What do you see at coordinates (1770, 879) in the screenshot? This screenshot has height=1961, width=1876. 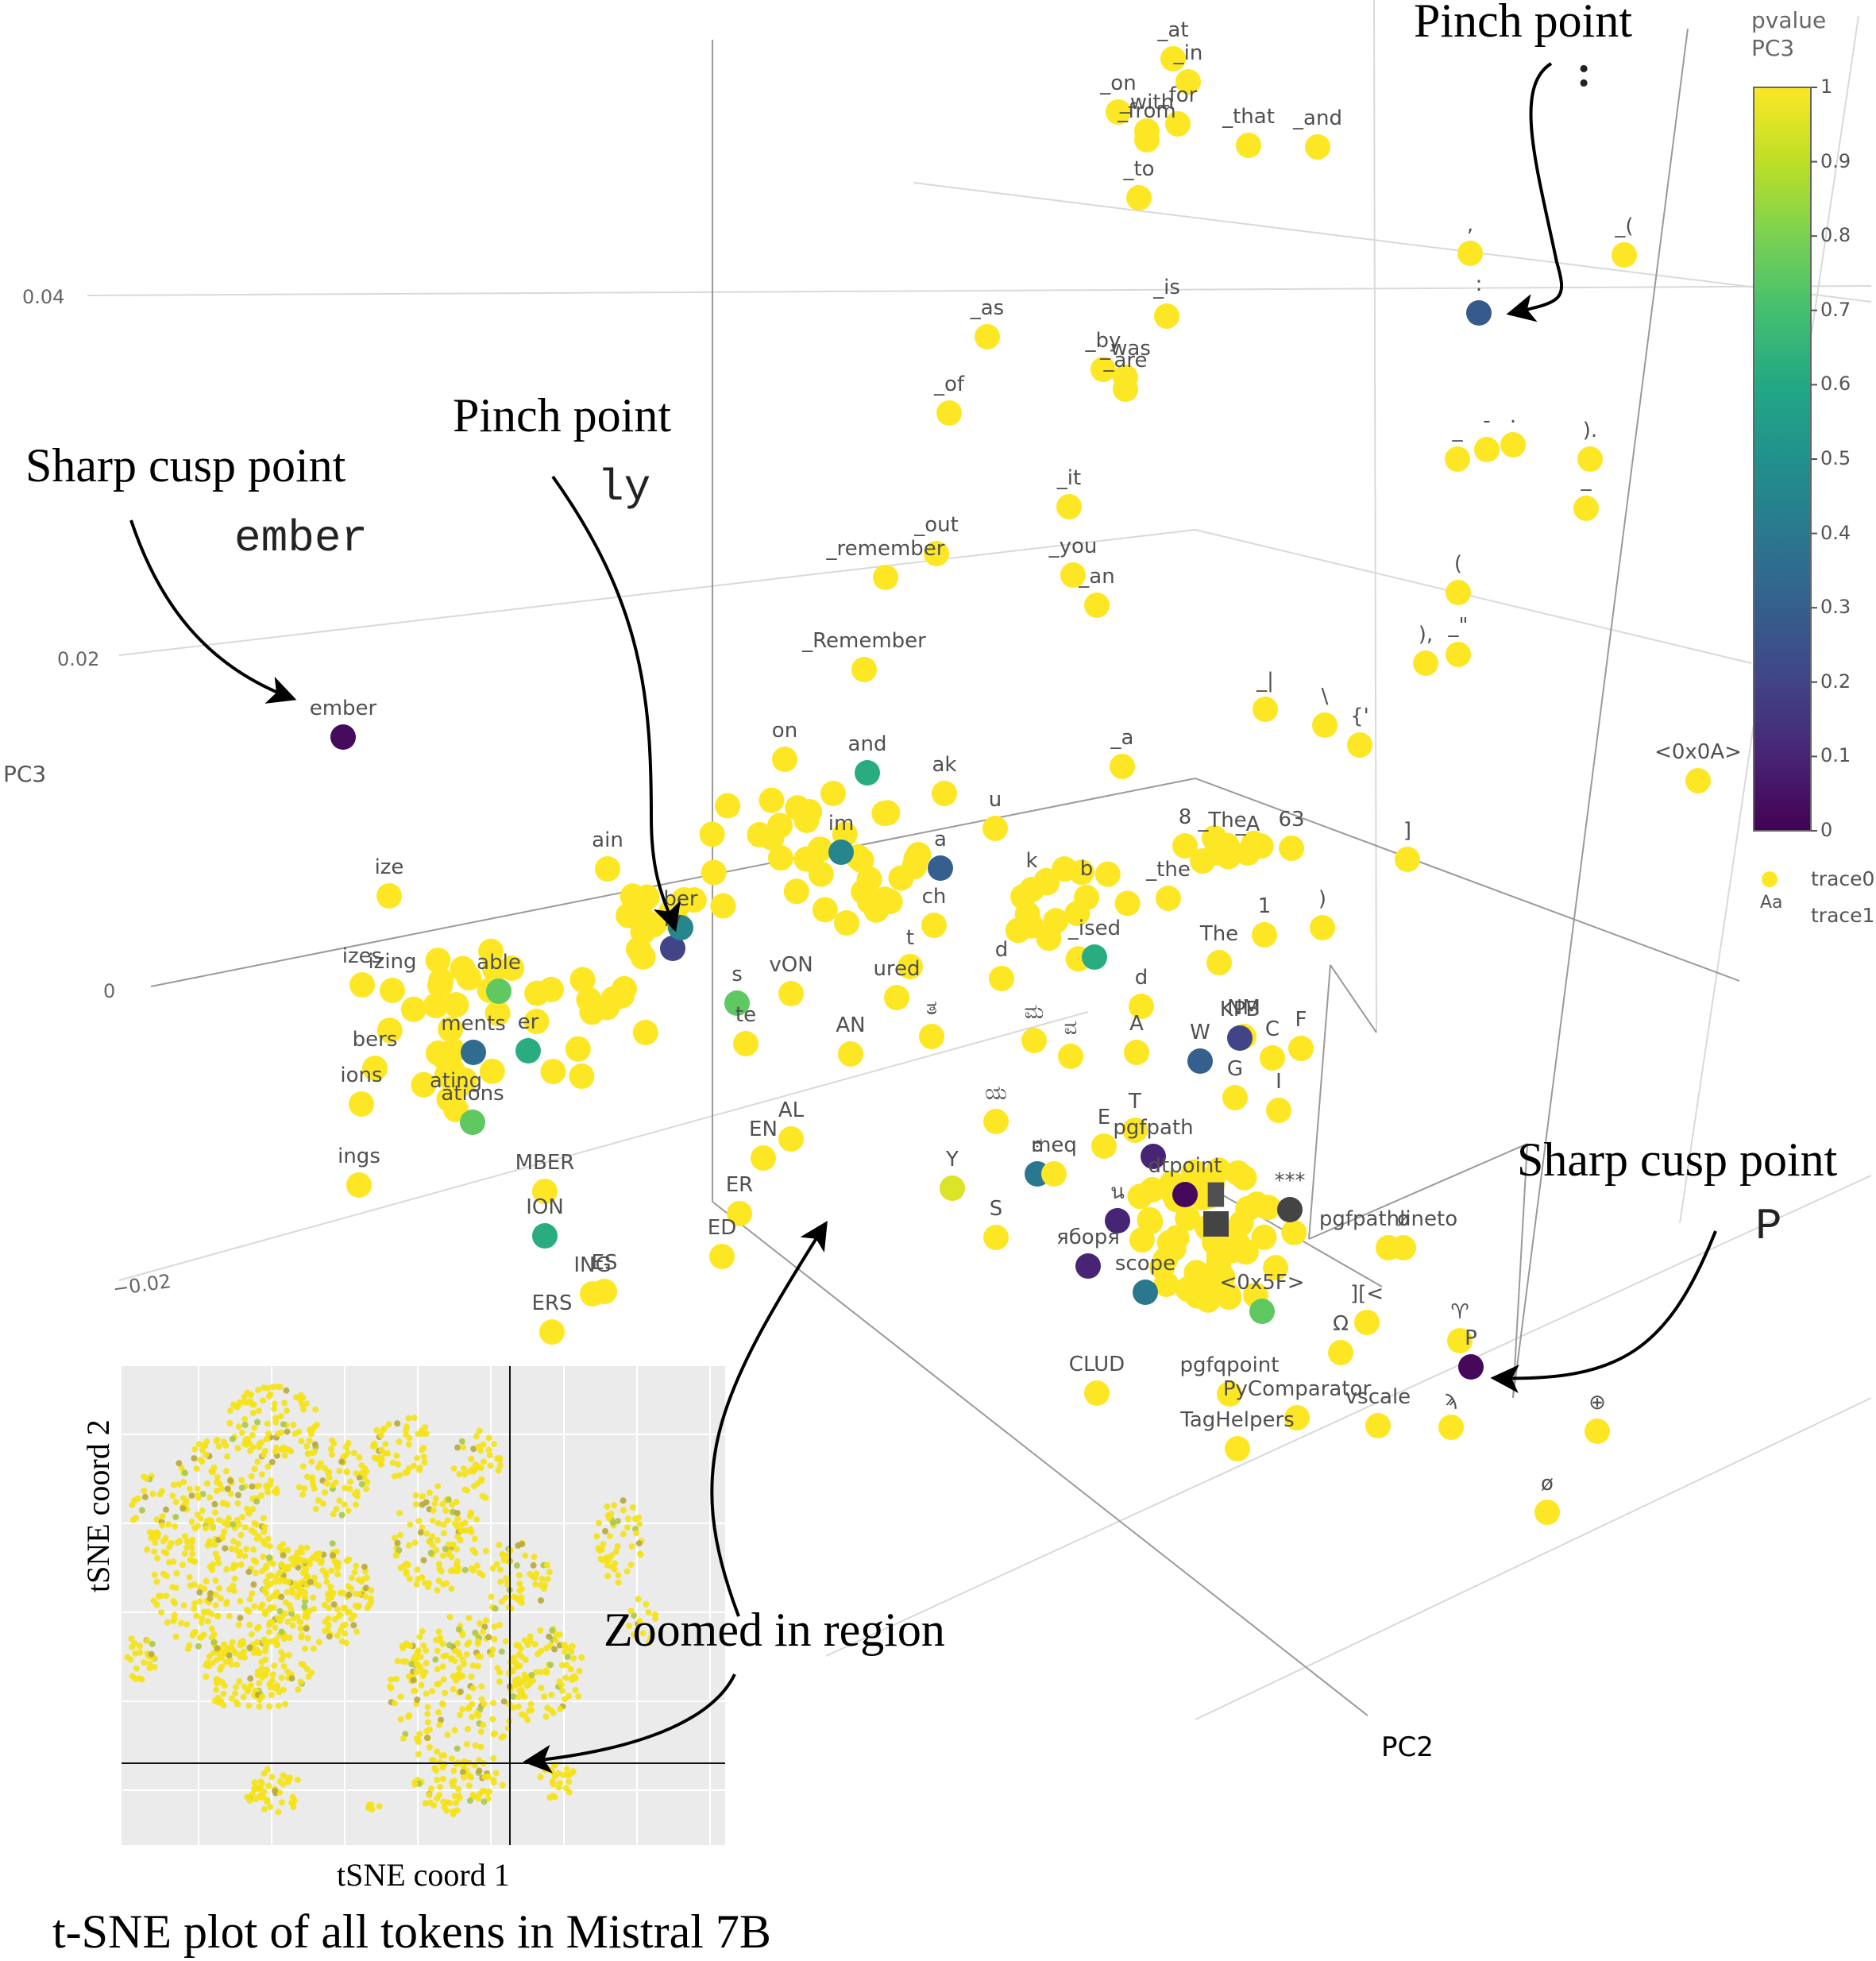 I see `legend-trace0-marker` at bounding box center [1770, 879].